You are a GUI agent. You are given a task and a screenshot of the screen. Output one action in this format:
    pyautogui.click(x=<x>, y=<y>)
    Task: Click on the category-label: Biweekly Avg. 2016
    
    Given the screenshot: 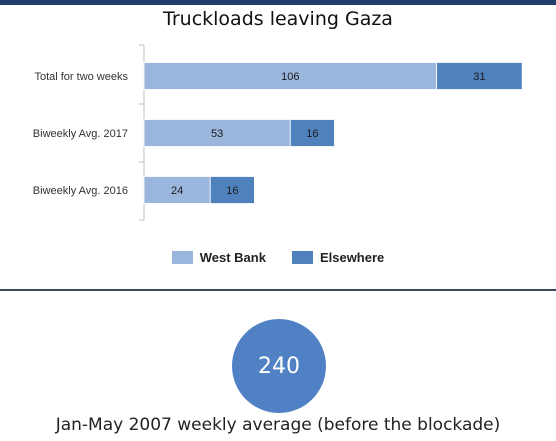 What is the action you would take?
    pyautogui.click(x=80, y=191)
    